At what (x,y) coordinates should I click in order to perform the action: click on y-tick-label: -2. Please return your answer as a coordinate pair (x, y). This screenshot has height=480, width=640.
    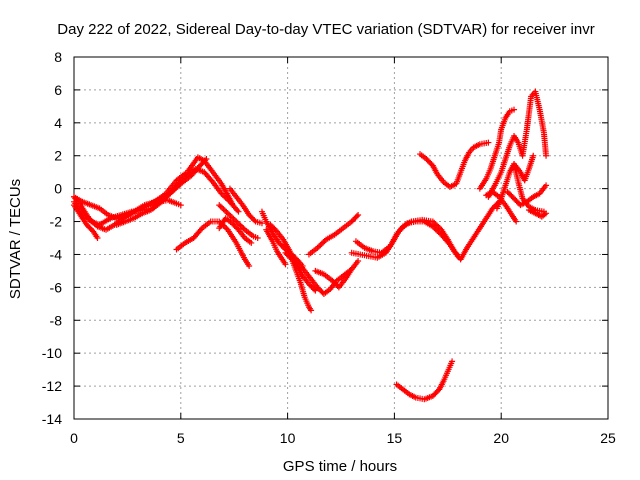
    Looking at the image, I should click on (56, 222).